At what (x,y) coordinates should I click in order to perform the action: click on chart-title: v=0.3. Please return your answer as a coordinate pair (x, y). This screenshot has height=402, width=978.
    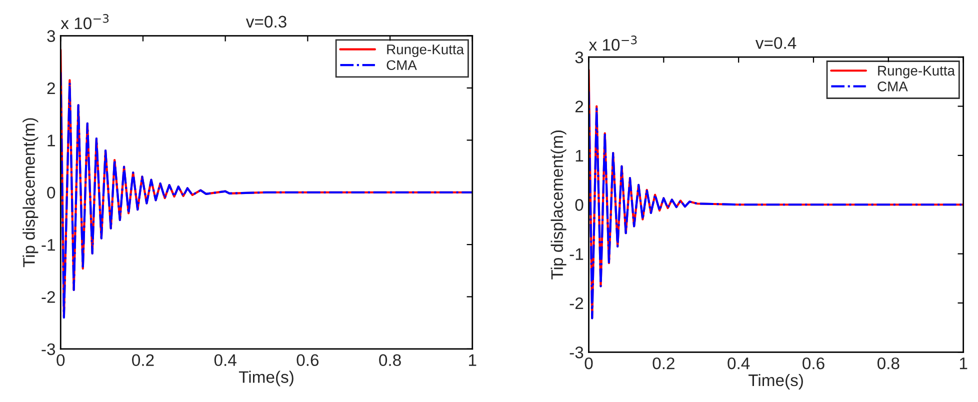
    Looking at the image, I should click on (266, 22).